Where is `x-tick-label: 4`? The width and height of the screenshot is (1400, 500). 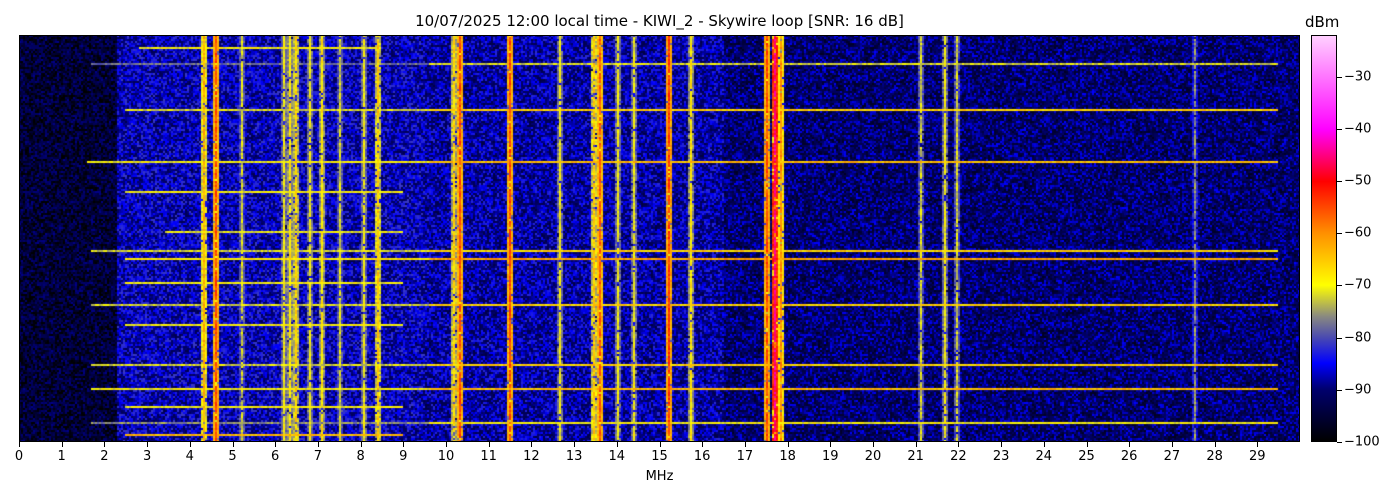 x-tick-label: 4 is located at coordinates (189, 456).